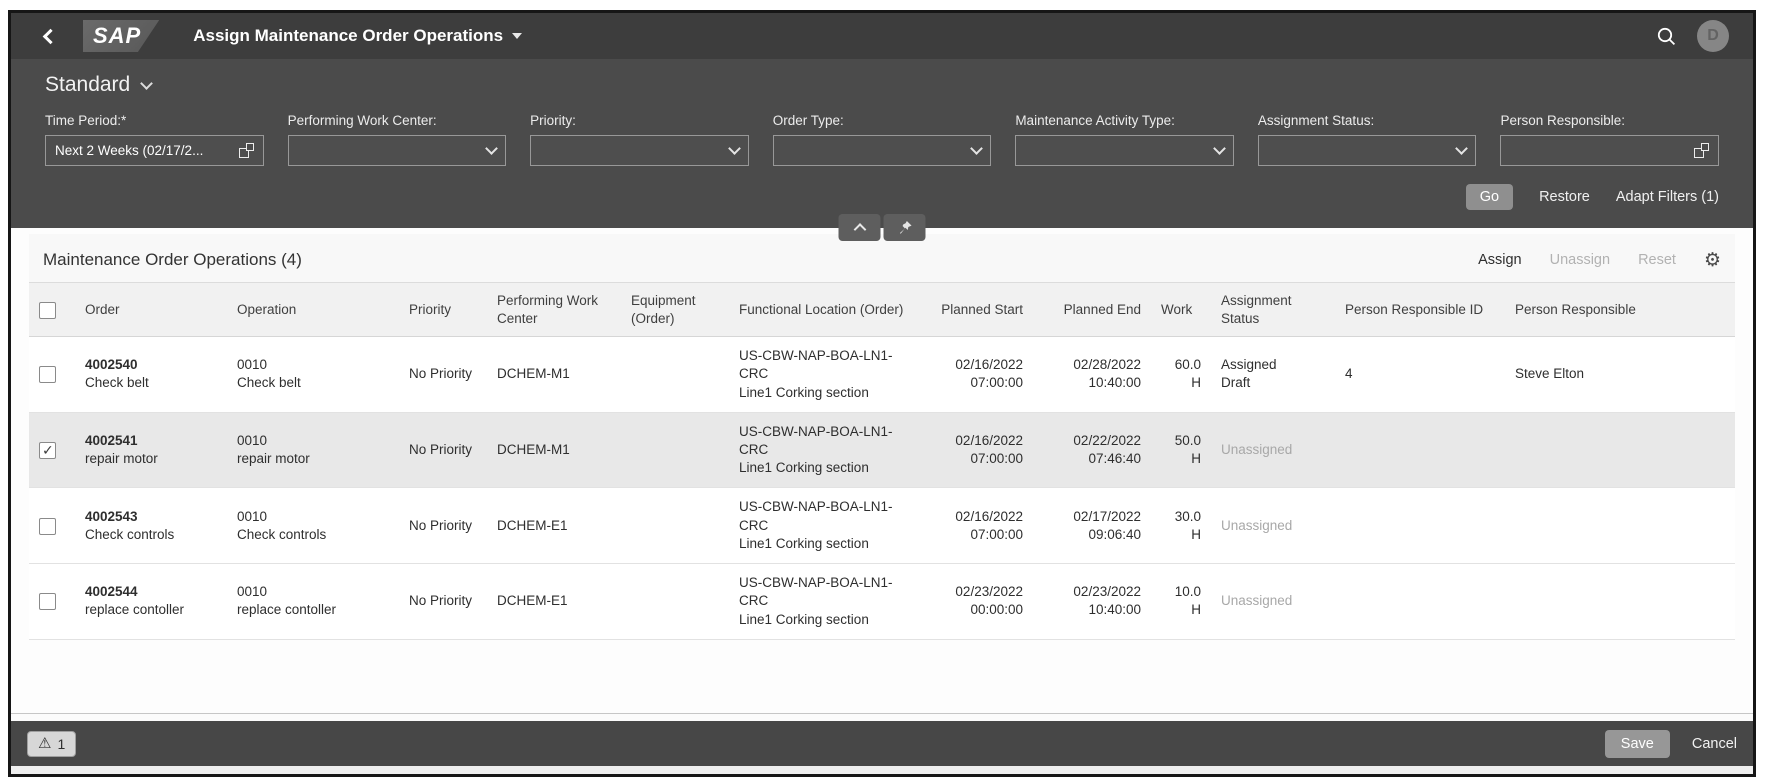 This screenshot has height=783, width=1765. Describe the element at coordinates (83, 120) in the screenshot. I see `filter-label: Time Period:` at that location.